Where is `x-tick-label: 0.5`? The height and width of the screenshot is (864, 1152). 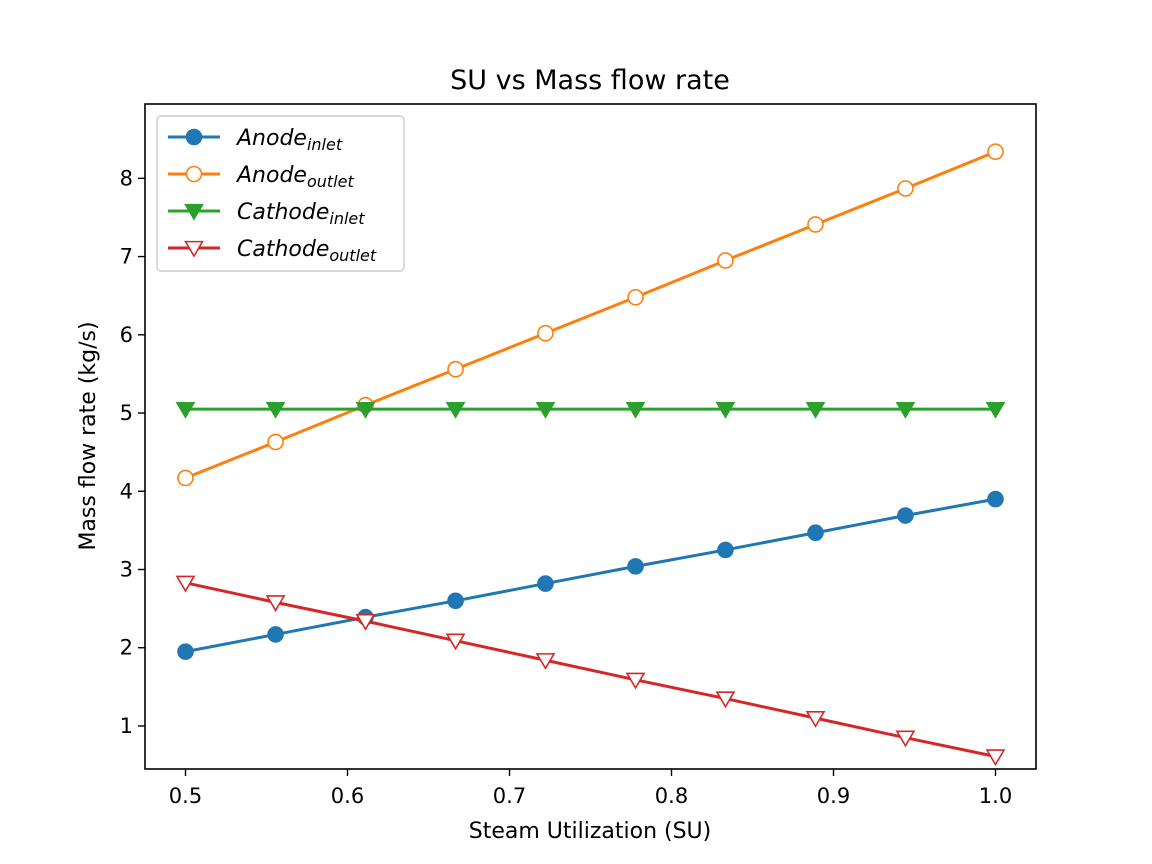
x-tick-label: 0.5 is located at coordinates (185, 796).